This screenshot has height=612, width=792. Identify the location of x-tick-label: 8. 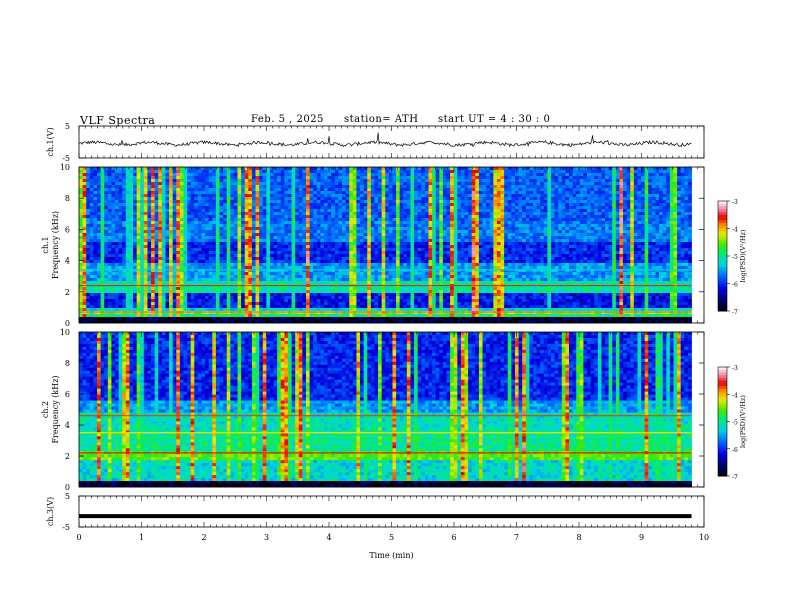
(578, 537).